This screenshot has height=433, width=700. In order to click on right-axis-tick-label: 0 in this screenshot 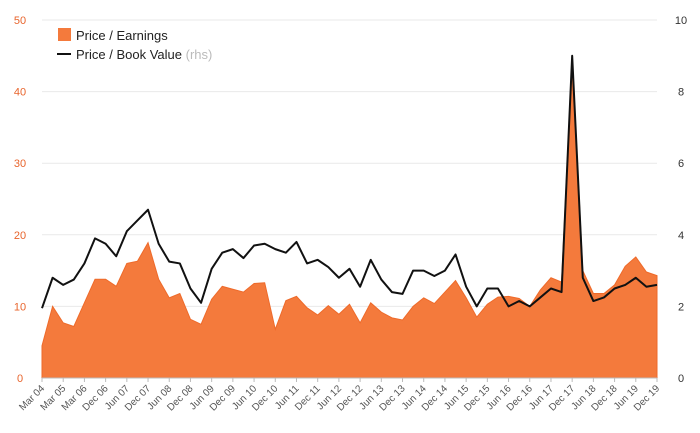, I will do `click(681, 379)`.